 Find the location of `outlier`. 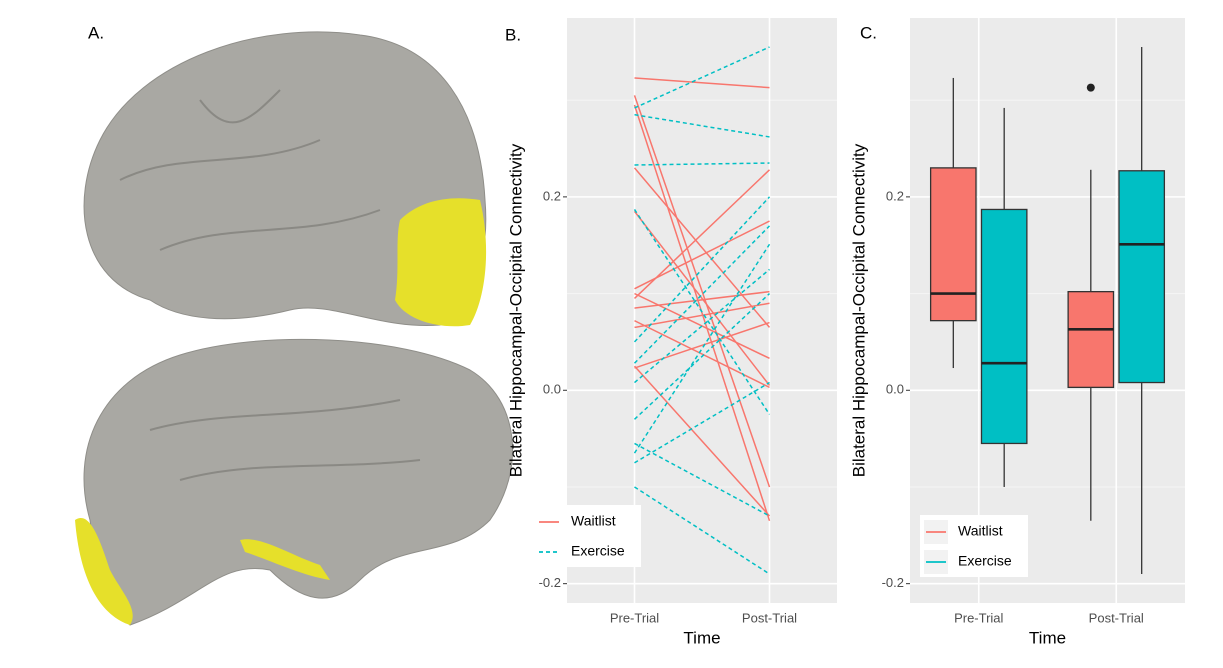

outlier is located at coordinates (1090, 87).